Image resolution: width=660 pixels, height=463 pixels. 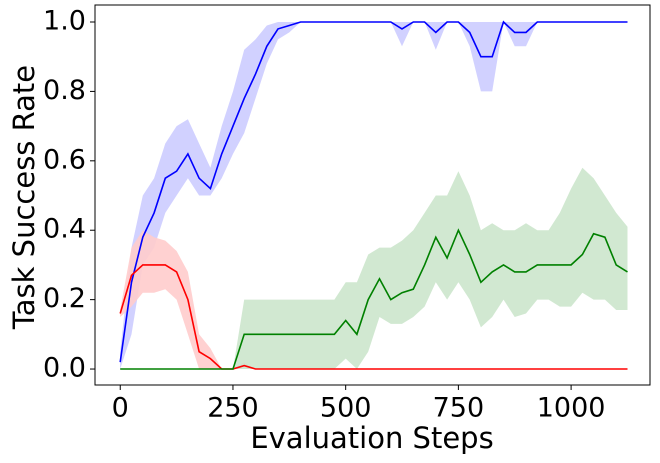 What do you see at coordinates (64, 298) in the screenshot?
I see `y-tick-label: 0.2` at bounding box center [64, 298].